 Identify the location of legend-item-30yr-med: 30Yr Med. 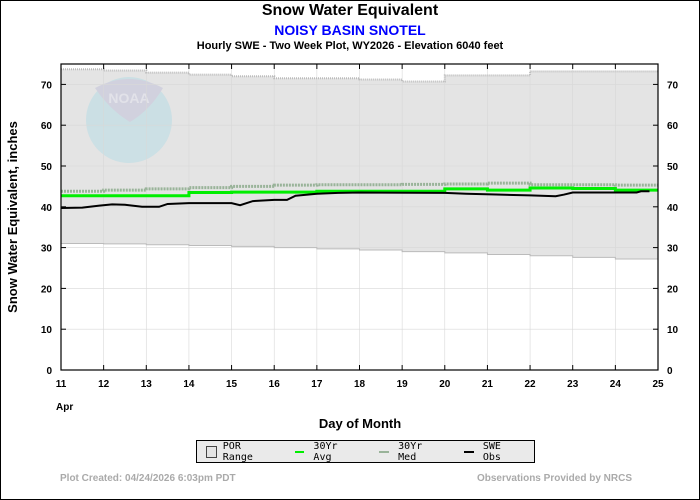
(412, 452).